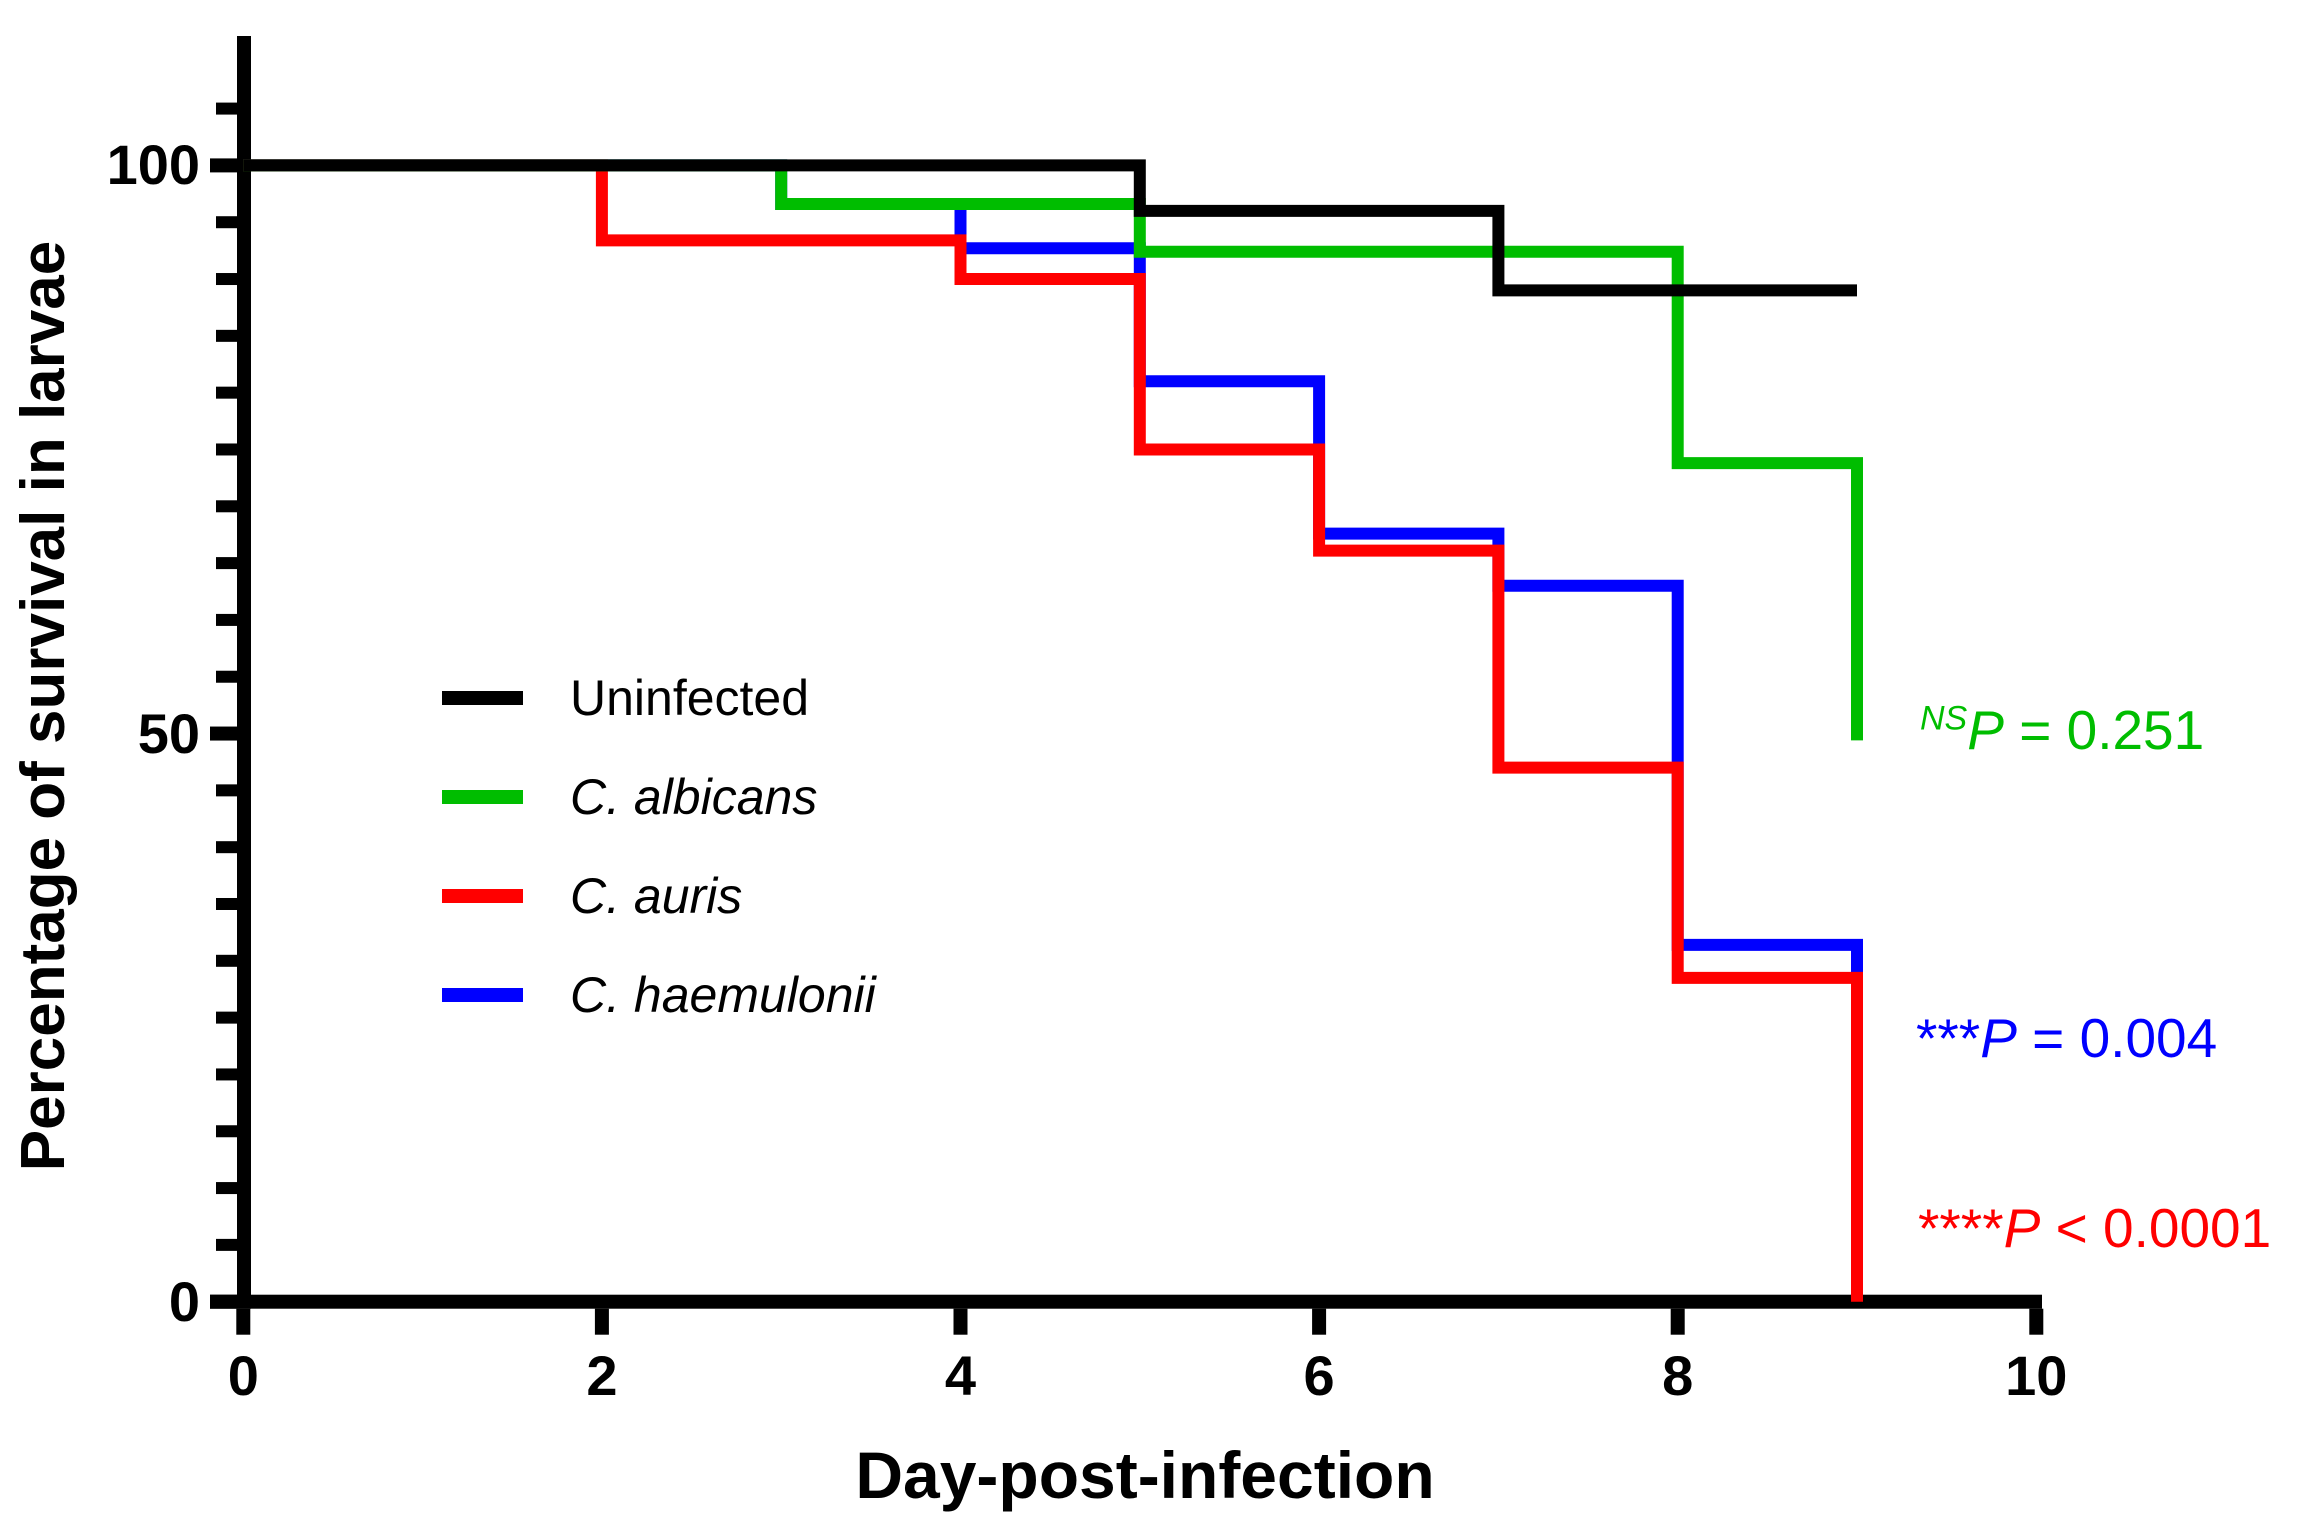  I want to click on x-tick-label: 0, so click(243, 1375).